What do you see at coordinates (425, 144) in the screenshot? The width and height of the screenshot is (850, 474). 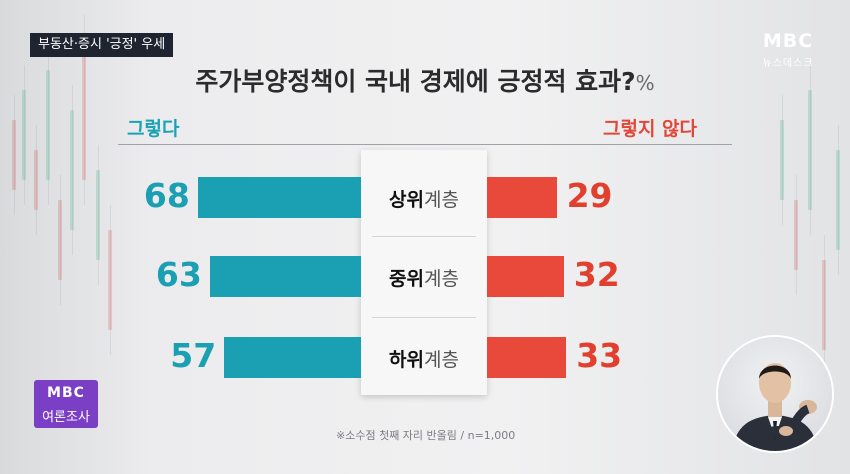 I see `header-divider` at bounding box center [425, 144].